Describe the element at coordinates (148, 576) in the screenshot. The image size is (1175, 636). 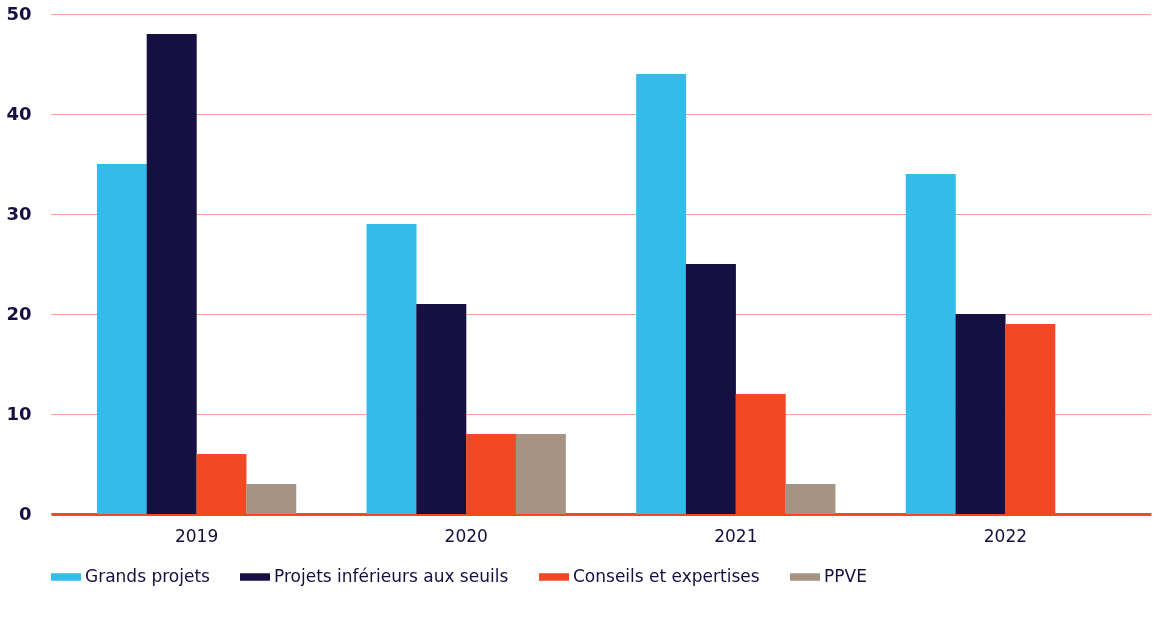
I see `legend-label: Grands projets` at that location.